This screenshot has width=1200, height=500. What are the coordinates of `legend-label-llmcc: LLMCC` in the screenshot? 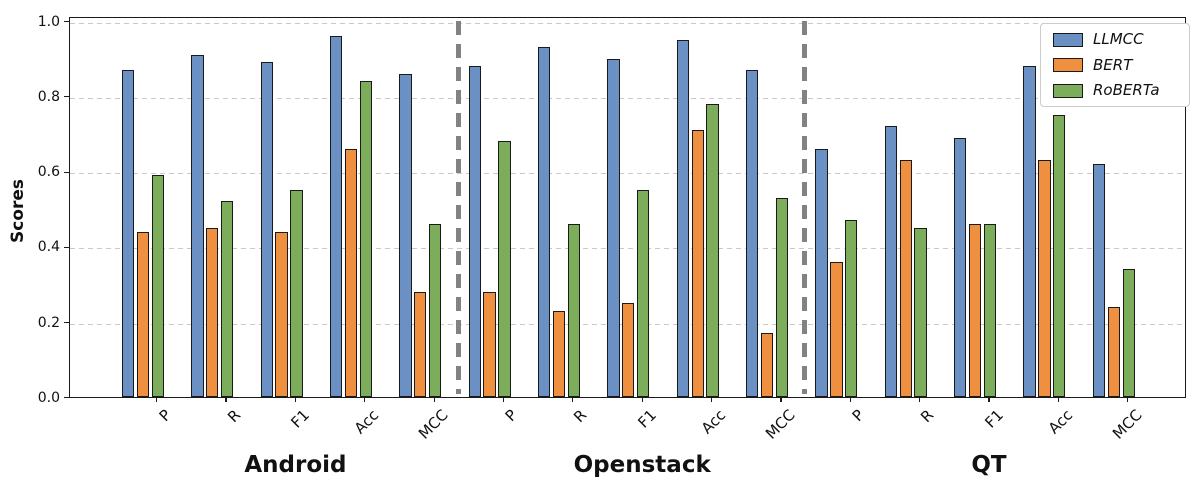 It's located at (1118, 39).